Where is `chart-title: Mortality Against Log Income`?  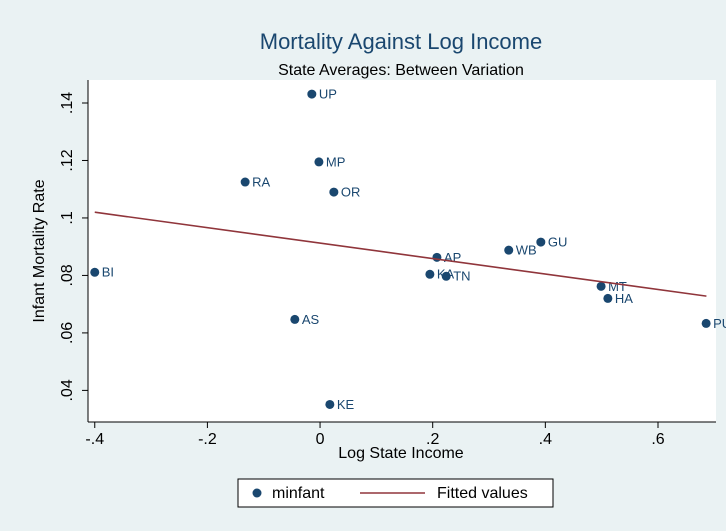 chart-title: Mortality Against Log Income is located at coordinates (401, 41).